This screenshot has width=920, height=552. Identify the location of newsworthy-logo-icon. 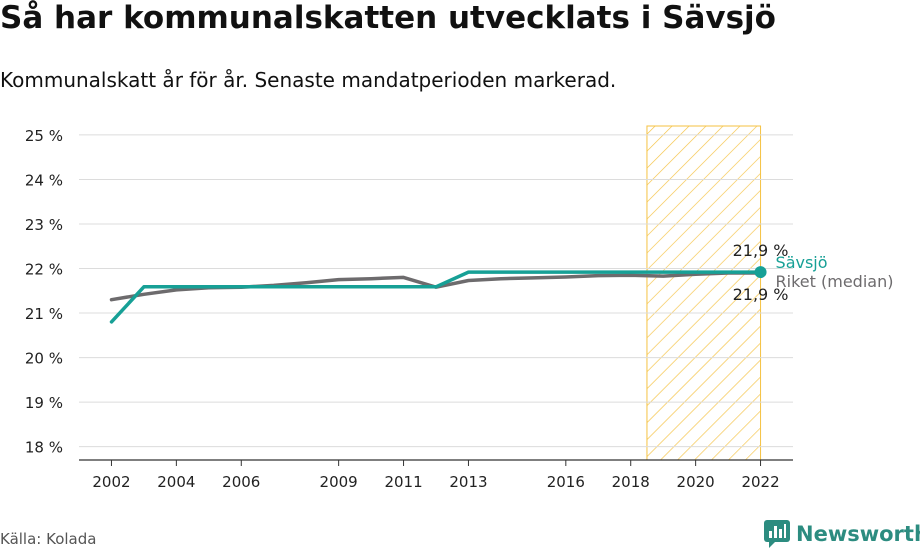
(777, 534).